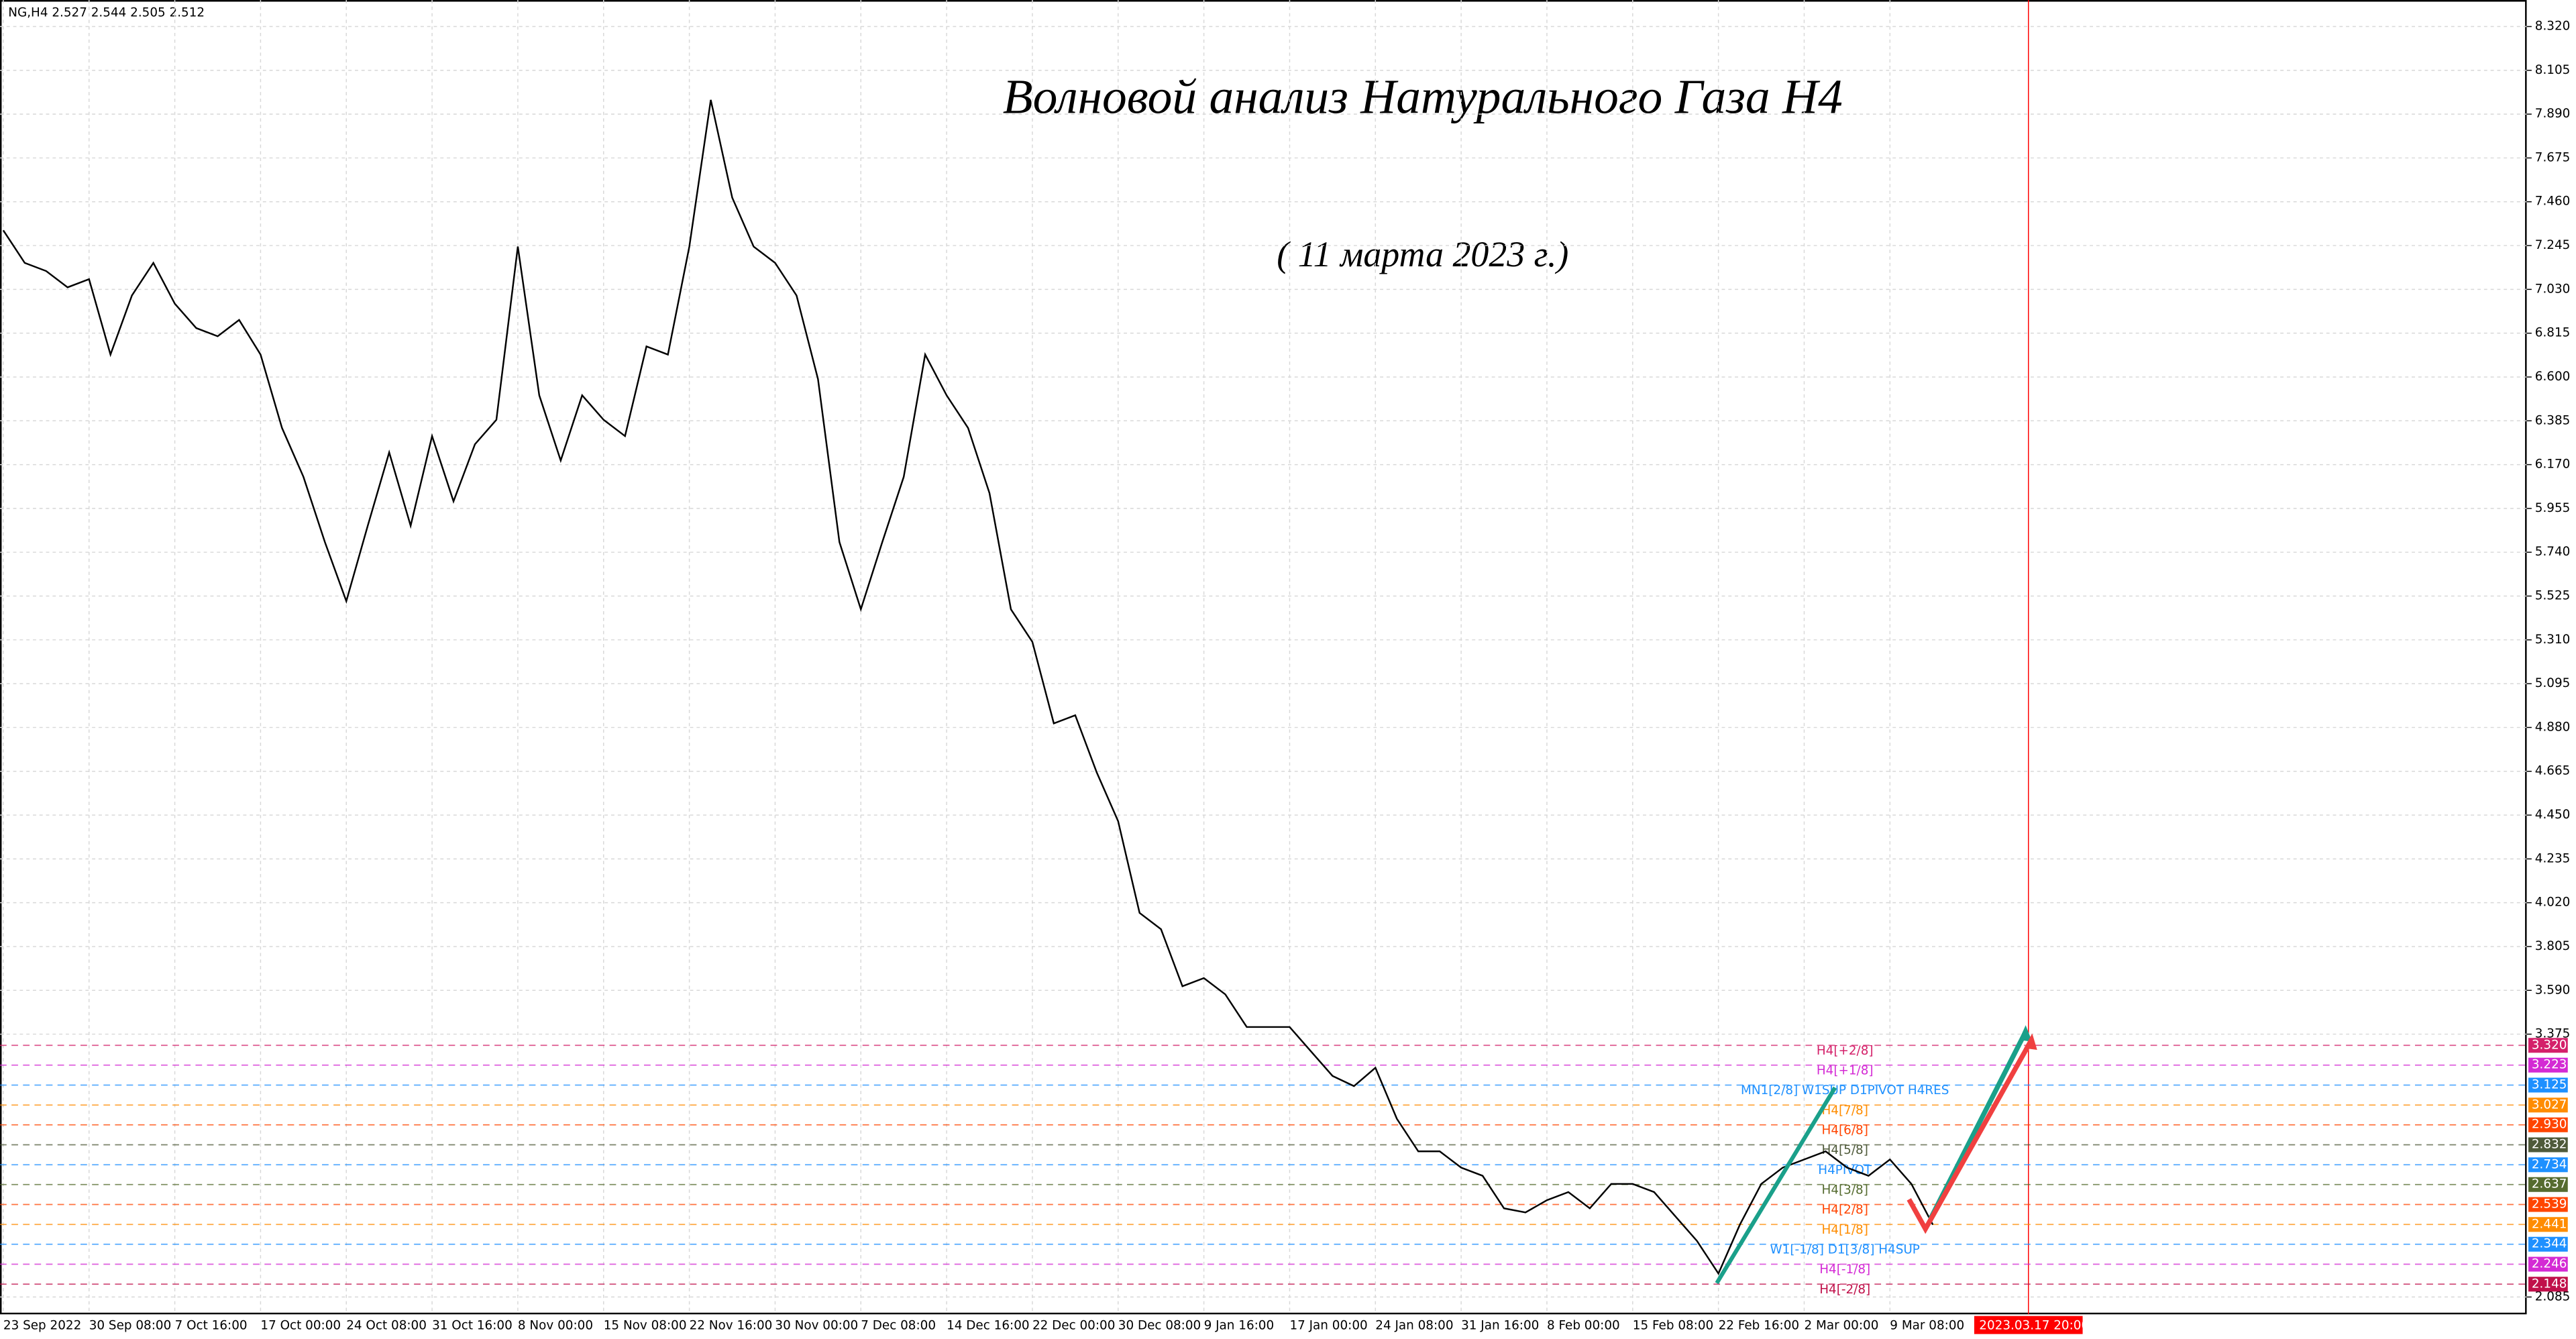 Image resolution: width=2576 pixels, height=1339 pixels. Describe the element at coordinates (2553, 727) in the screenshot. I see `y-tick-label: 4.880` at that location.